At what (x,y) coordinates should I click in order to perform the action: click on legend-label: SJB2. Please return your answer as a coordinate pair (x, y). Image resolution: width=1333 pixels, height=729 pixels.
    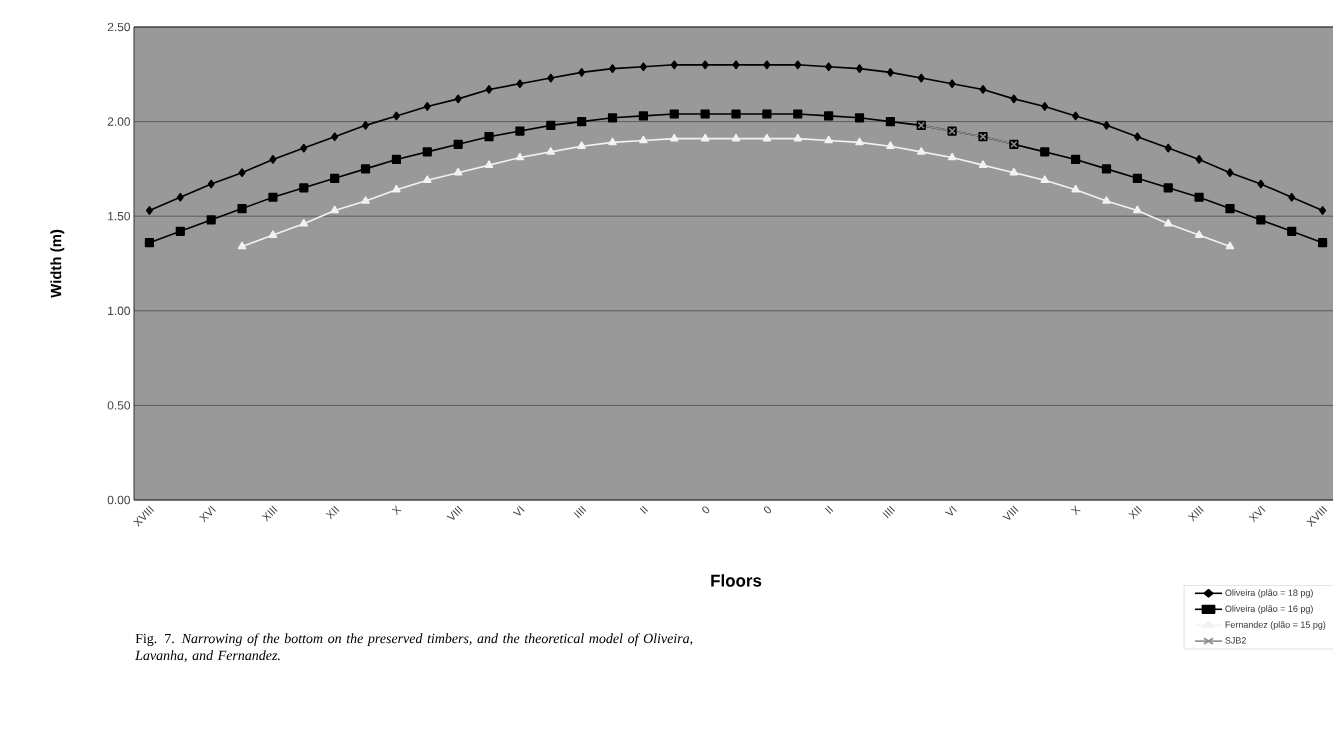
    Looking at the image, I should click on (1235, 640).